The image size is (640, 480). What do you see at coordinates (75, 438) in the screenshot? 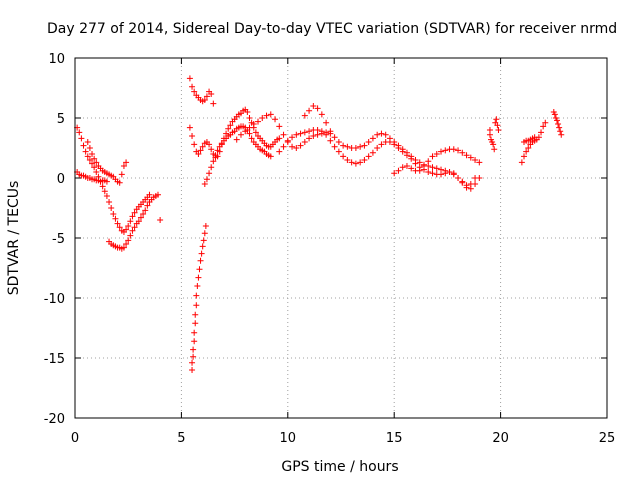
I see `x-tick-label: 0` at bounding box center [75, 438].